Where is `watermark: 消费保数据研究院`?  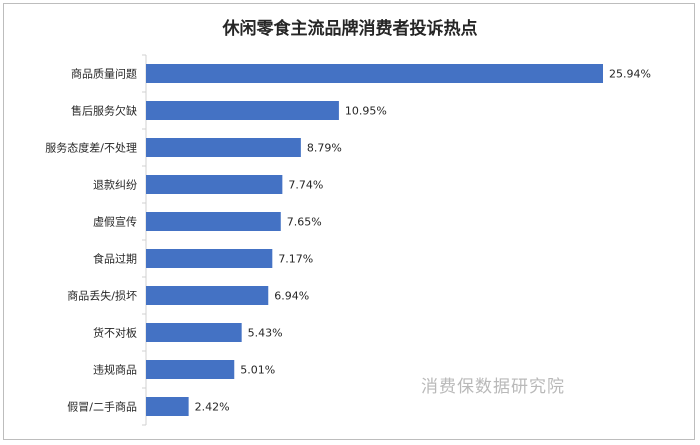 watermark: 消费保数据研究院 is located at coordinates (493, 387).